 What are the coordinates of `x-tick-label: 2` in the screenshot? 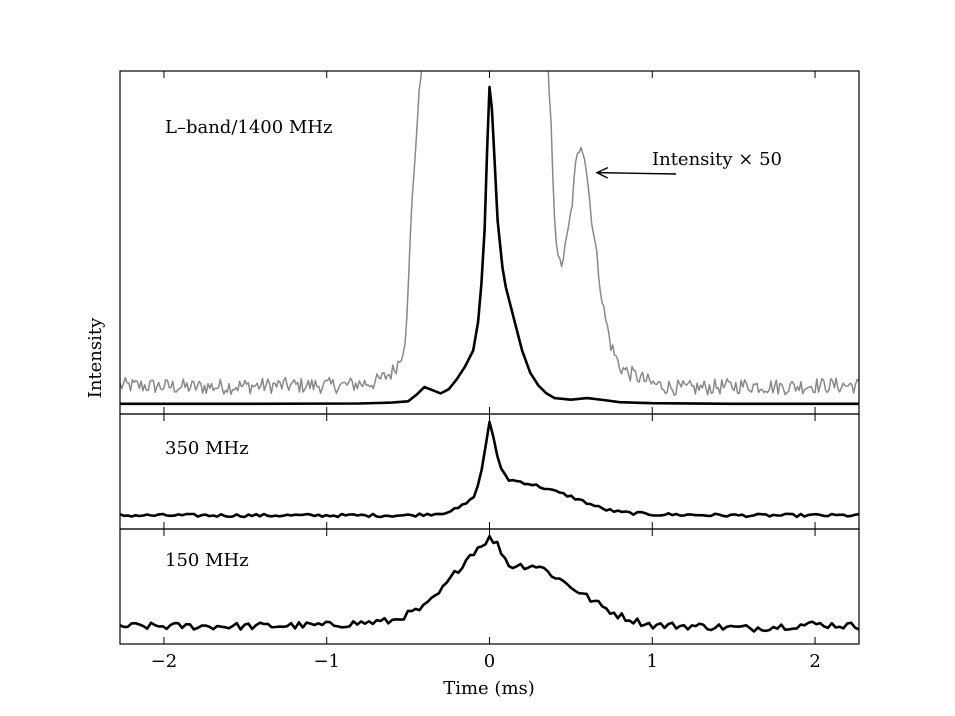 It's located at (814, 661).